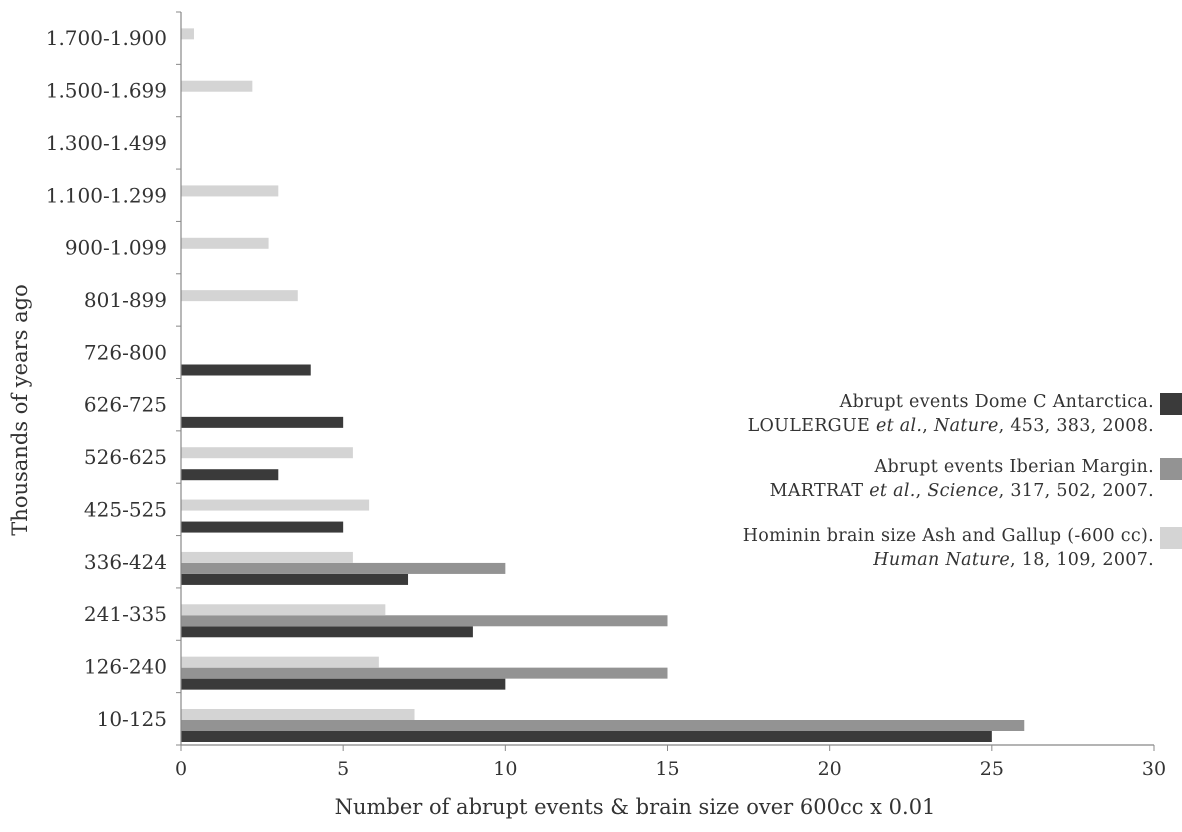  Describe the element at coordinates (1013, 560) in the screenshot. I see `legend-line-2: Human Nature, 18, 109, 2007.` at that location.